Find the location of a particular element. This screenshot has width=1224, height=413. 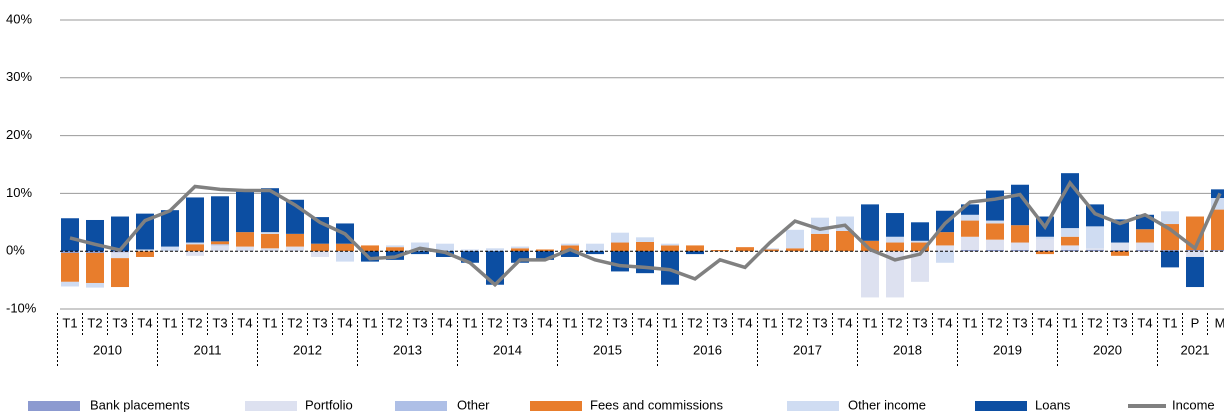

year-label: 2011 is located at coordinates (208, 349).